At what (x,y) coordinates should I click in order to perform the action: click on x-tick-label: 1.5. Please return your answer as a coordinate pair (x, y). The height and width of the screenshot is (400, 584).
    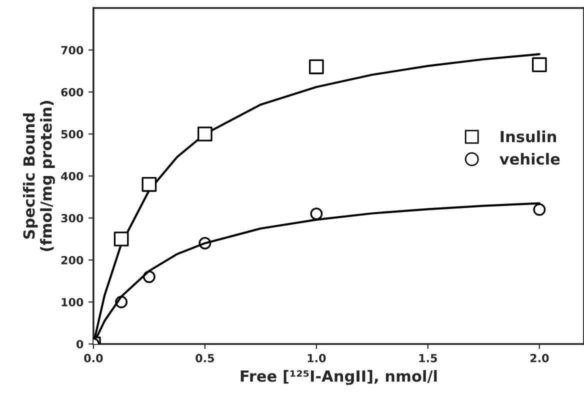
    Looking at the image, I should click on (428, 358).